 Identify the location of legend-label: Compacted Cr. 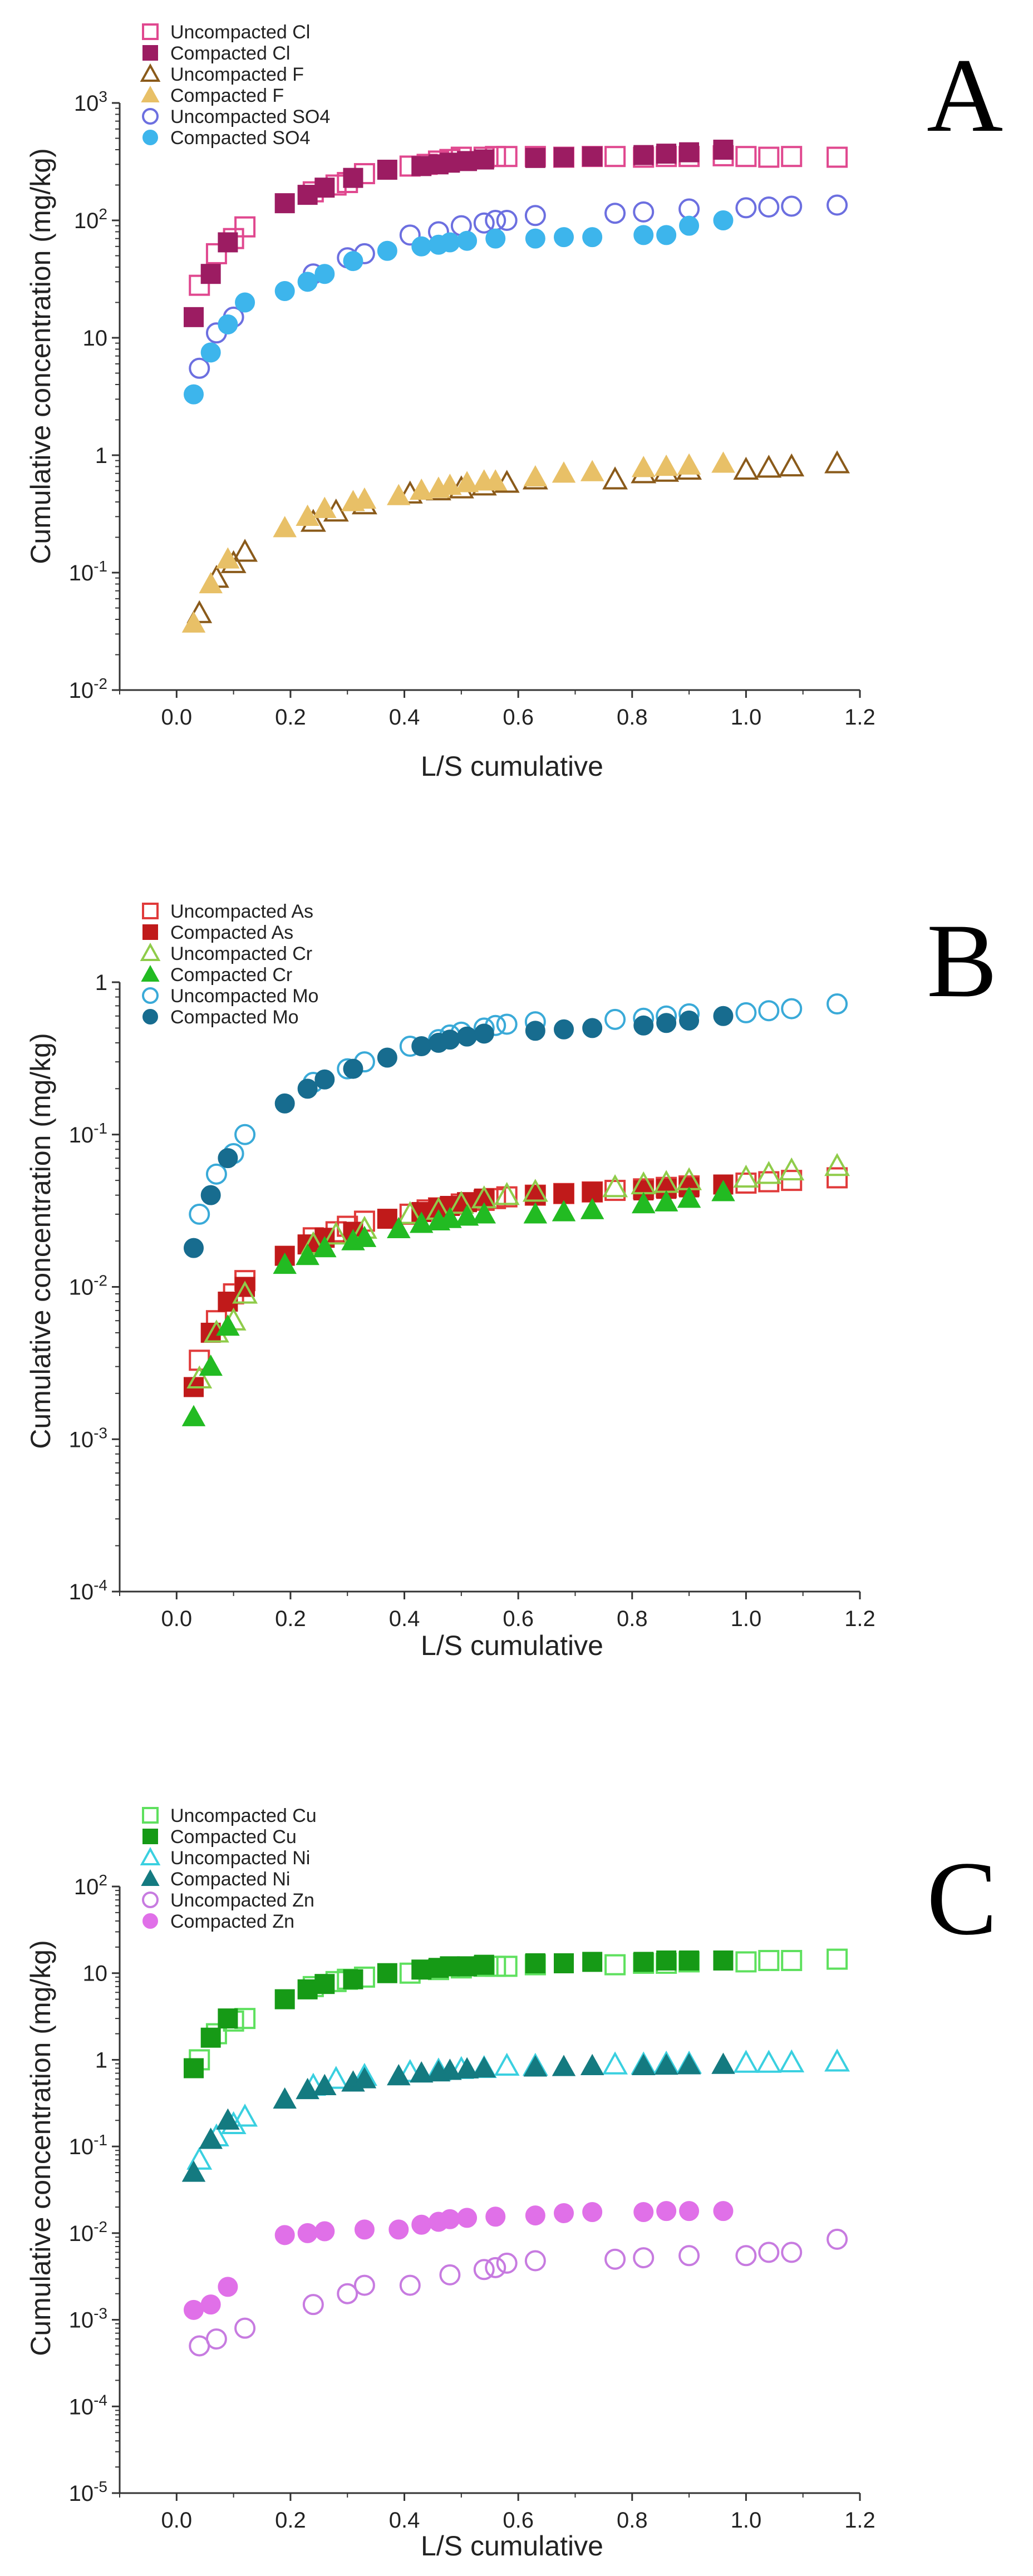
(231, 975).